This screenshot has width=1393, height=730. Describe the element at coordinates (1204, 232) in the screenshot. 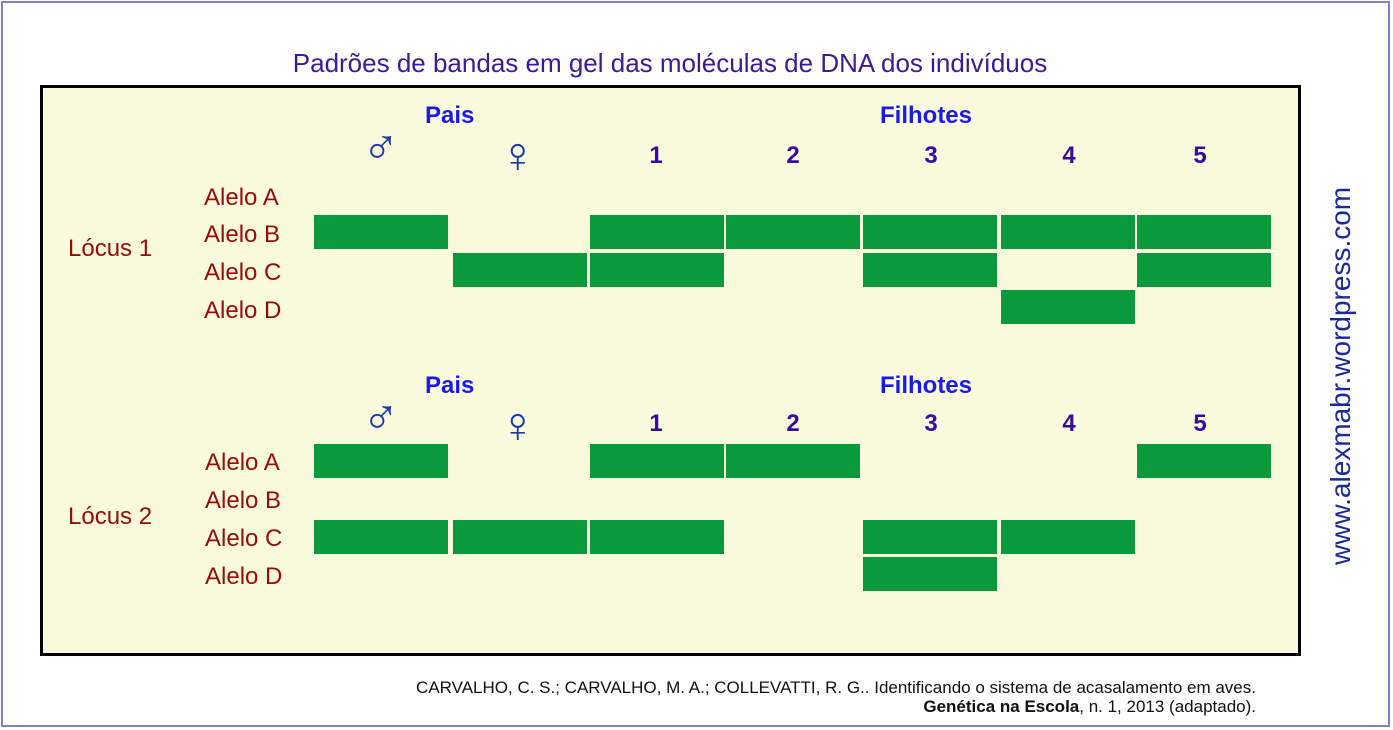

I see `band-locus1-offspring-5-allele-b` at that location.